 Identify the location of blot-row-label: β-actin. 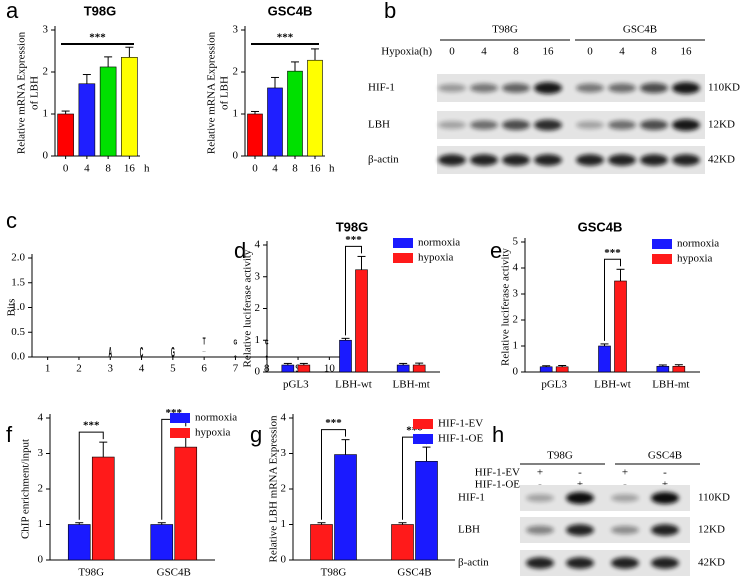
(383, 160).